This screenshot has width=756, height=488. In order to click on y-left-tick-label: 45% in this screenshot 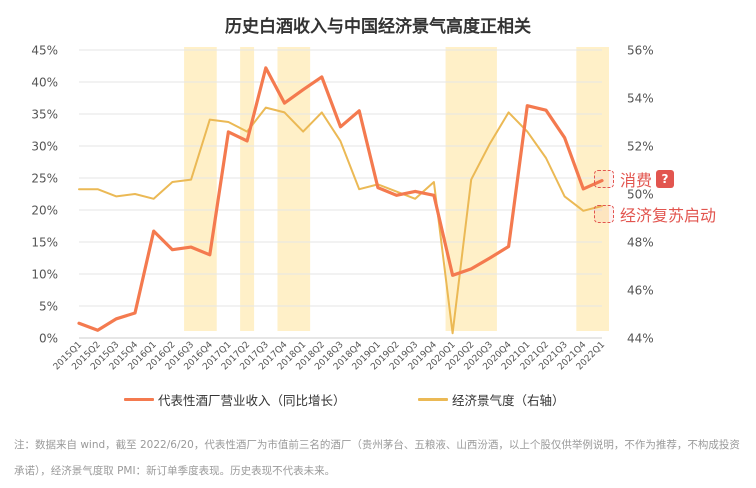, I will do `click(44, 51)`.